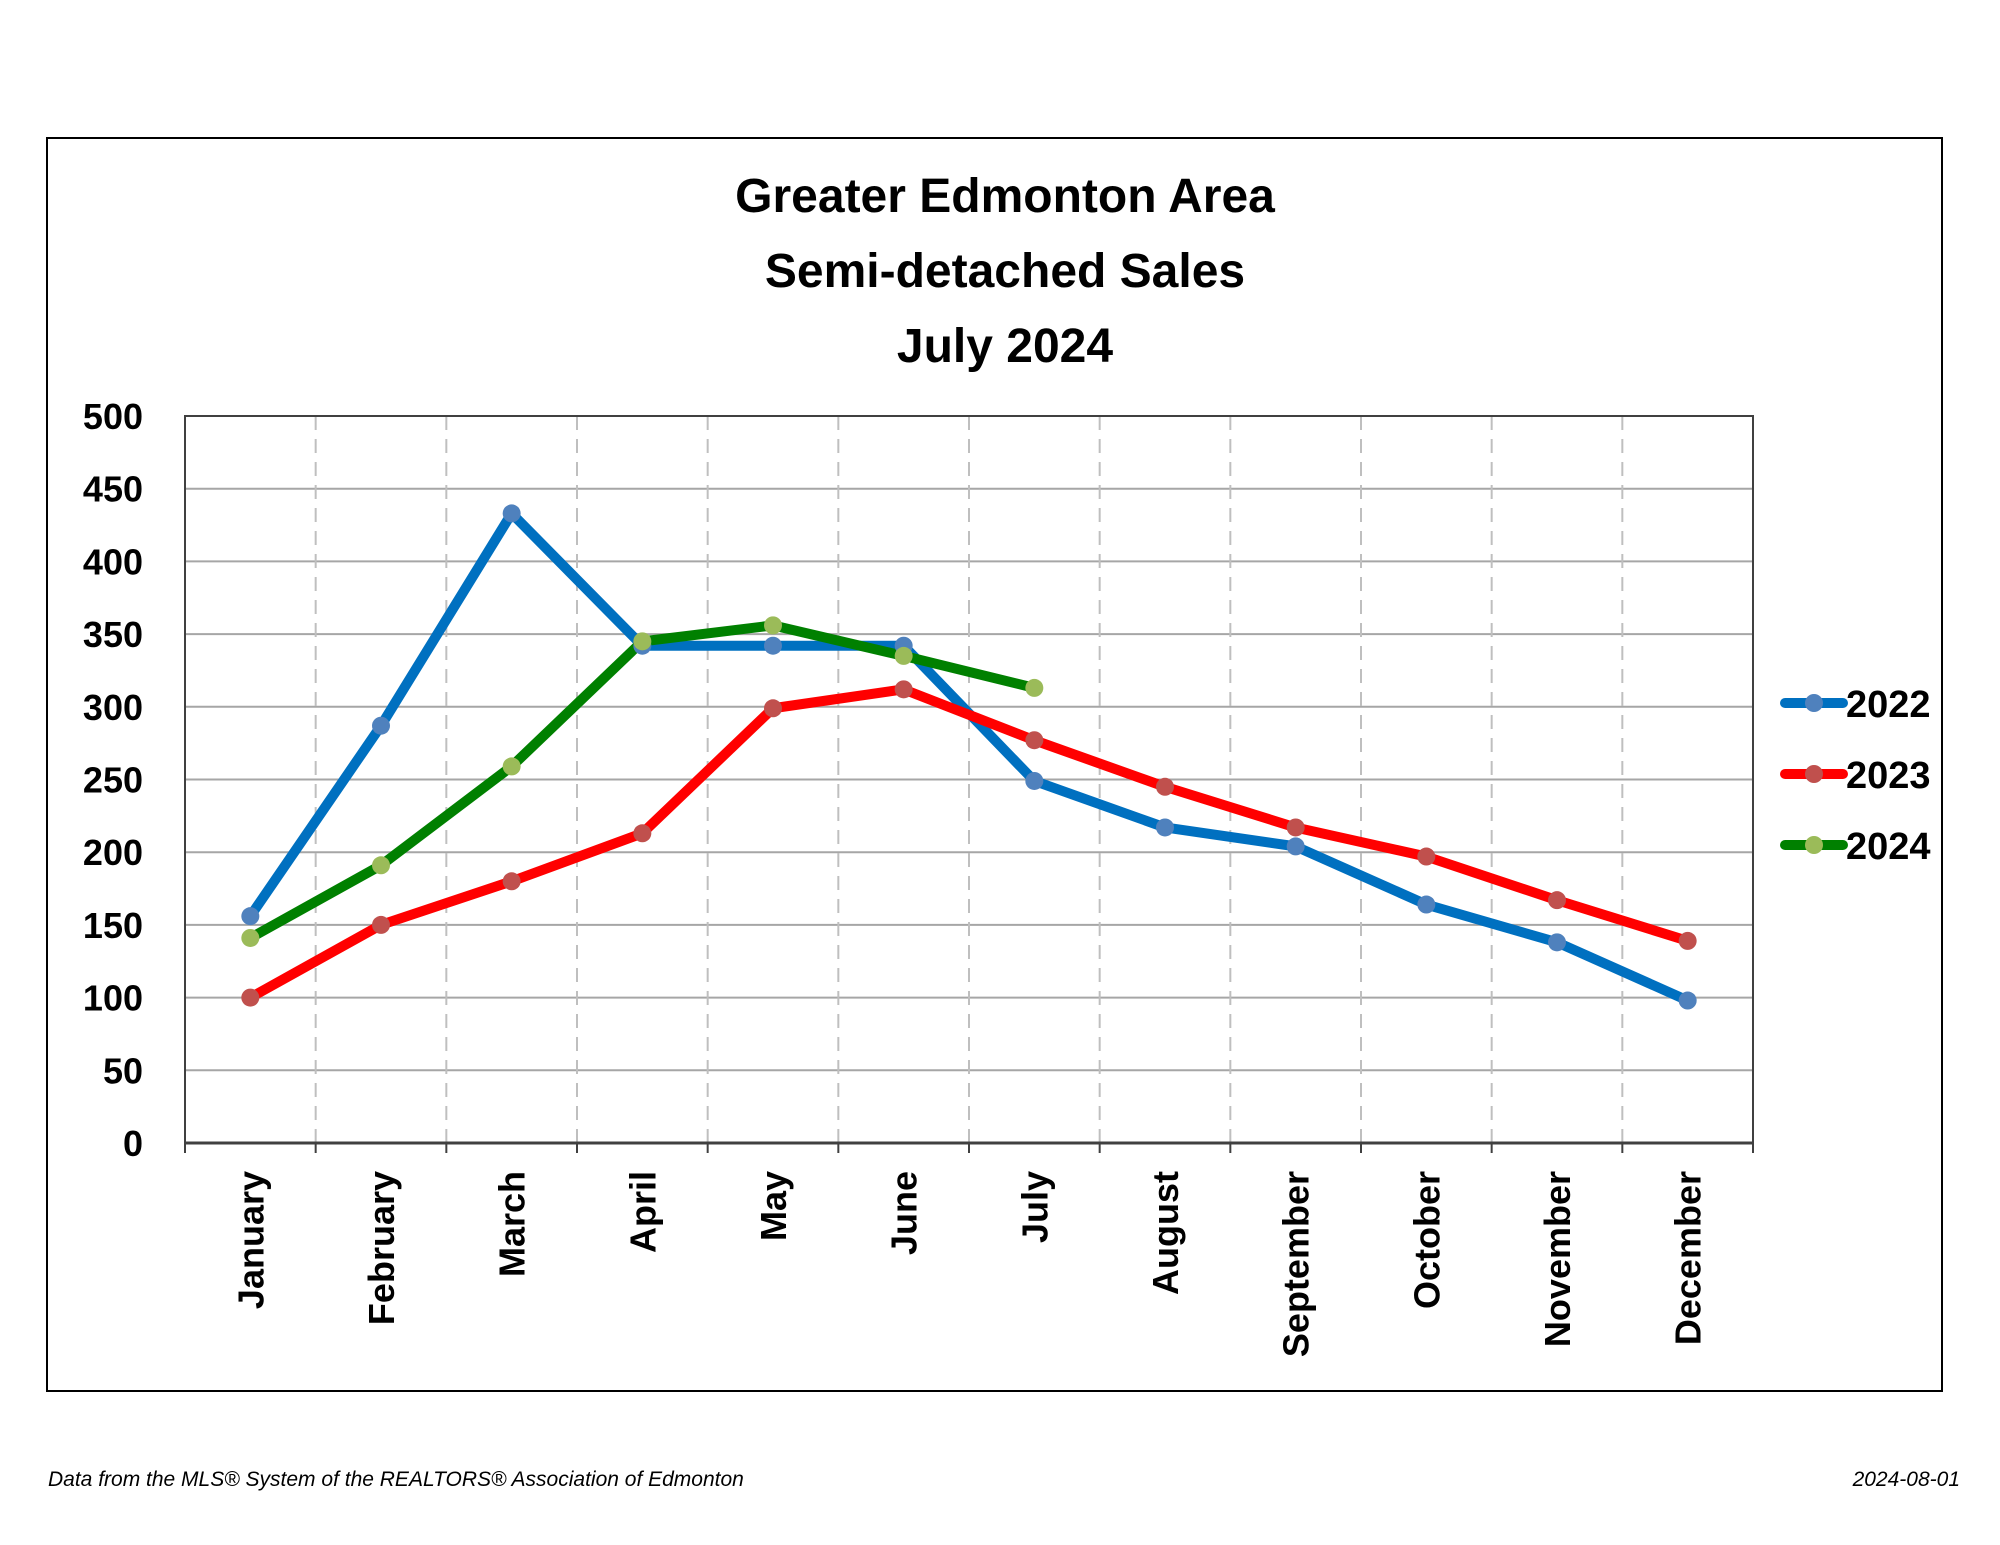  Describe the element at coordinates (773, 625) in the screenshot. I see `point-2024-may` at that location.